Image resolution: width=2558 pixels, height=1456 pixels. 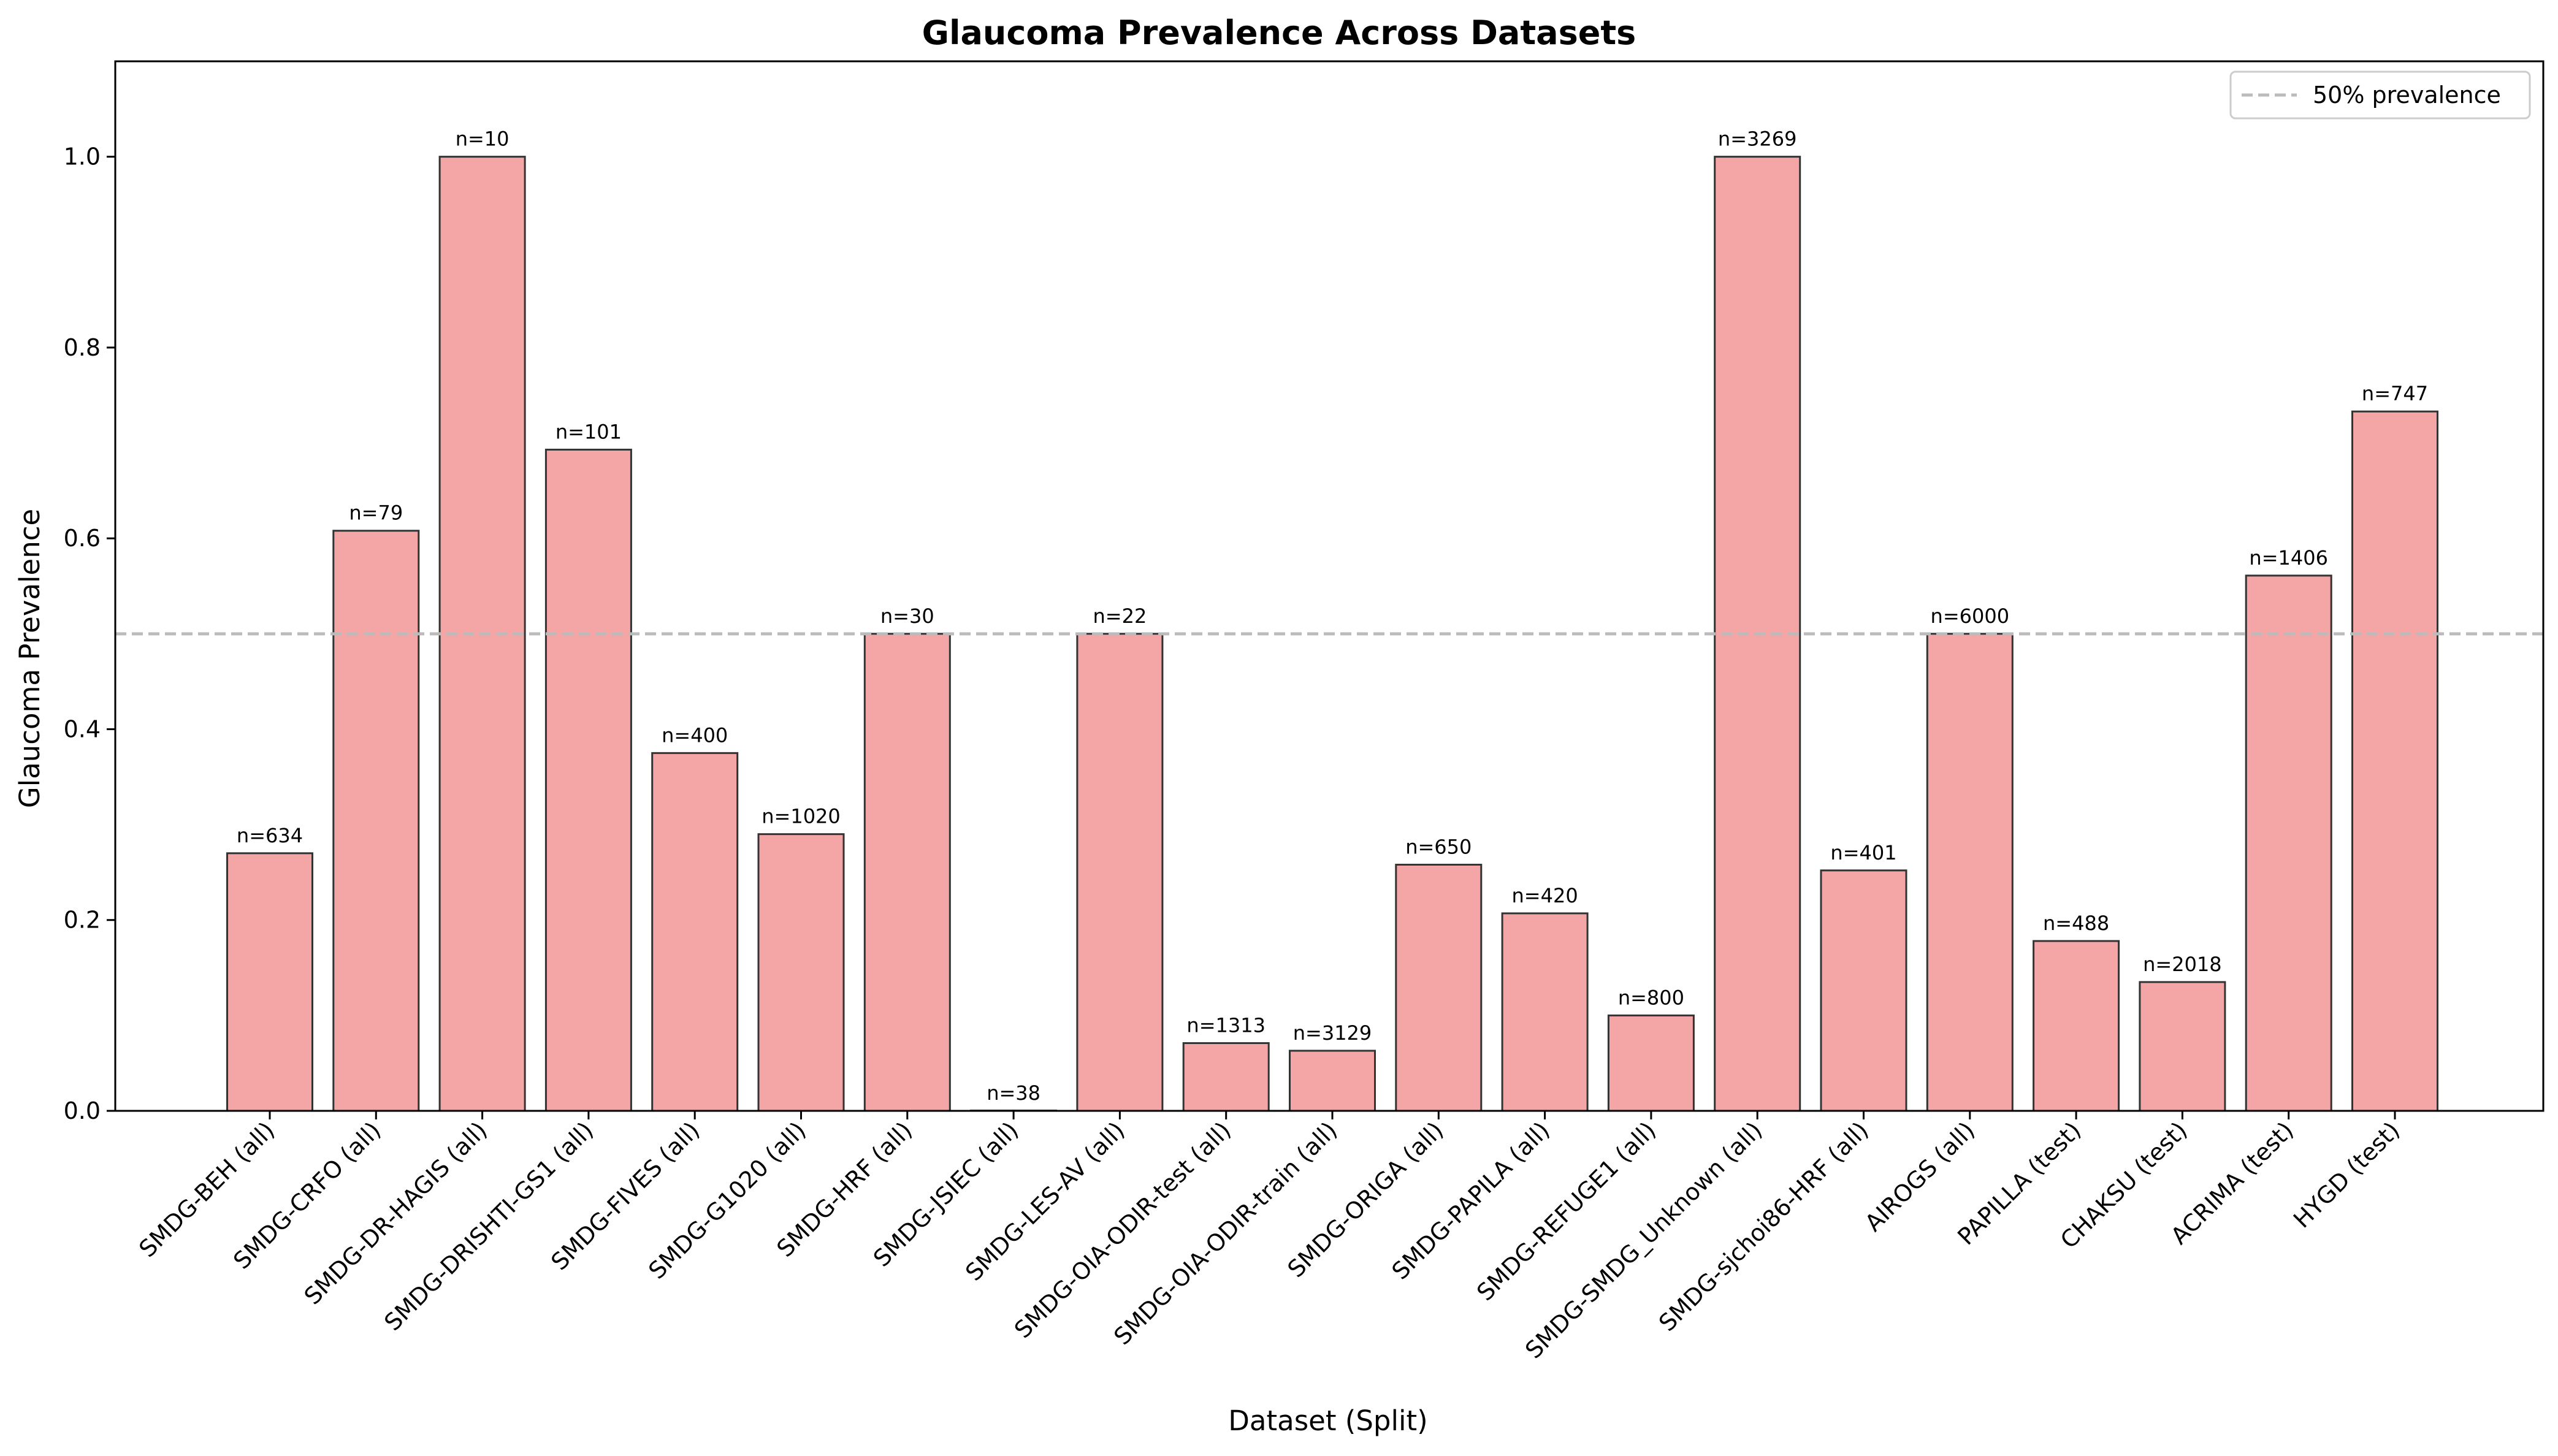 What do you see at coordinates (1566, 1211) in the screenshot?
I see `x-tick-label: SMDG-REFUGE1 (all)` at bounding box center [1566, 1211].